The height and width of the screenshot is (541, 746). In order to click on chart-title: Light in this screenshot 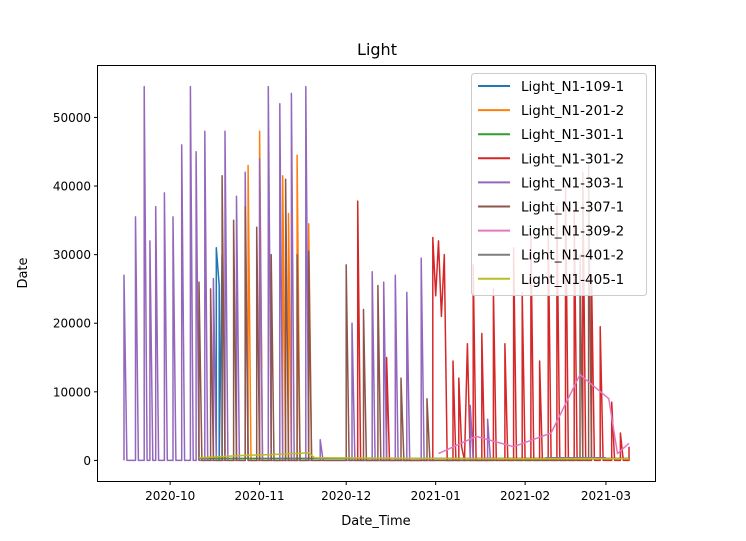, I will do `click(377, 49)`.